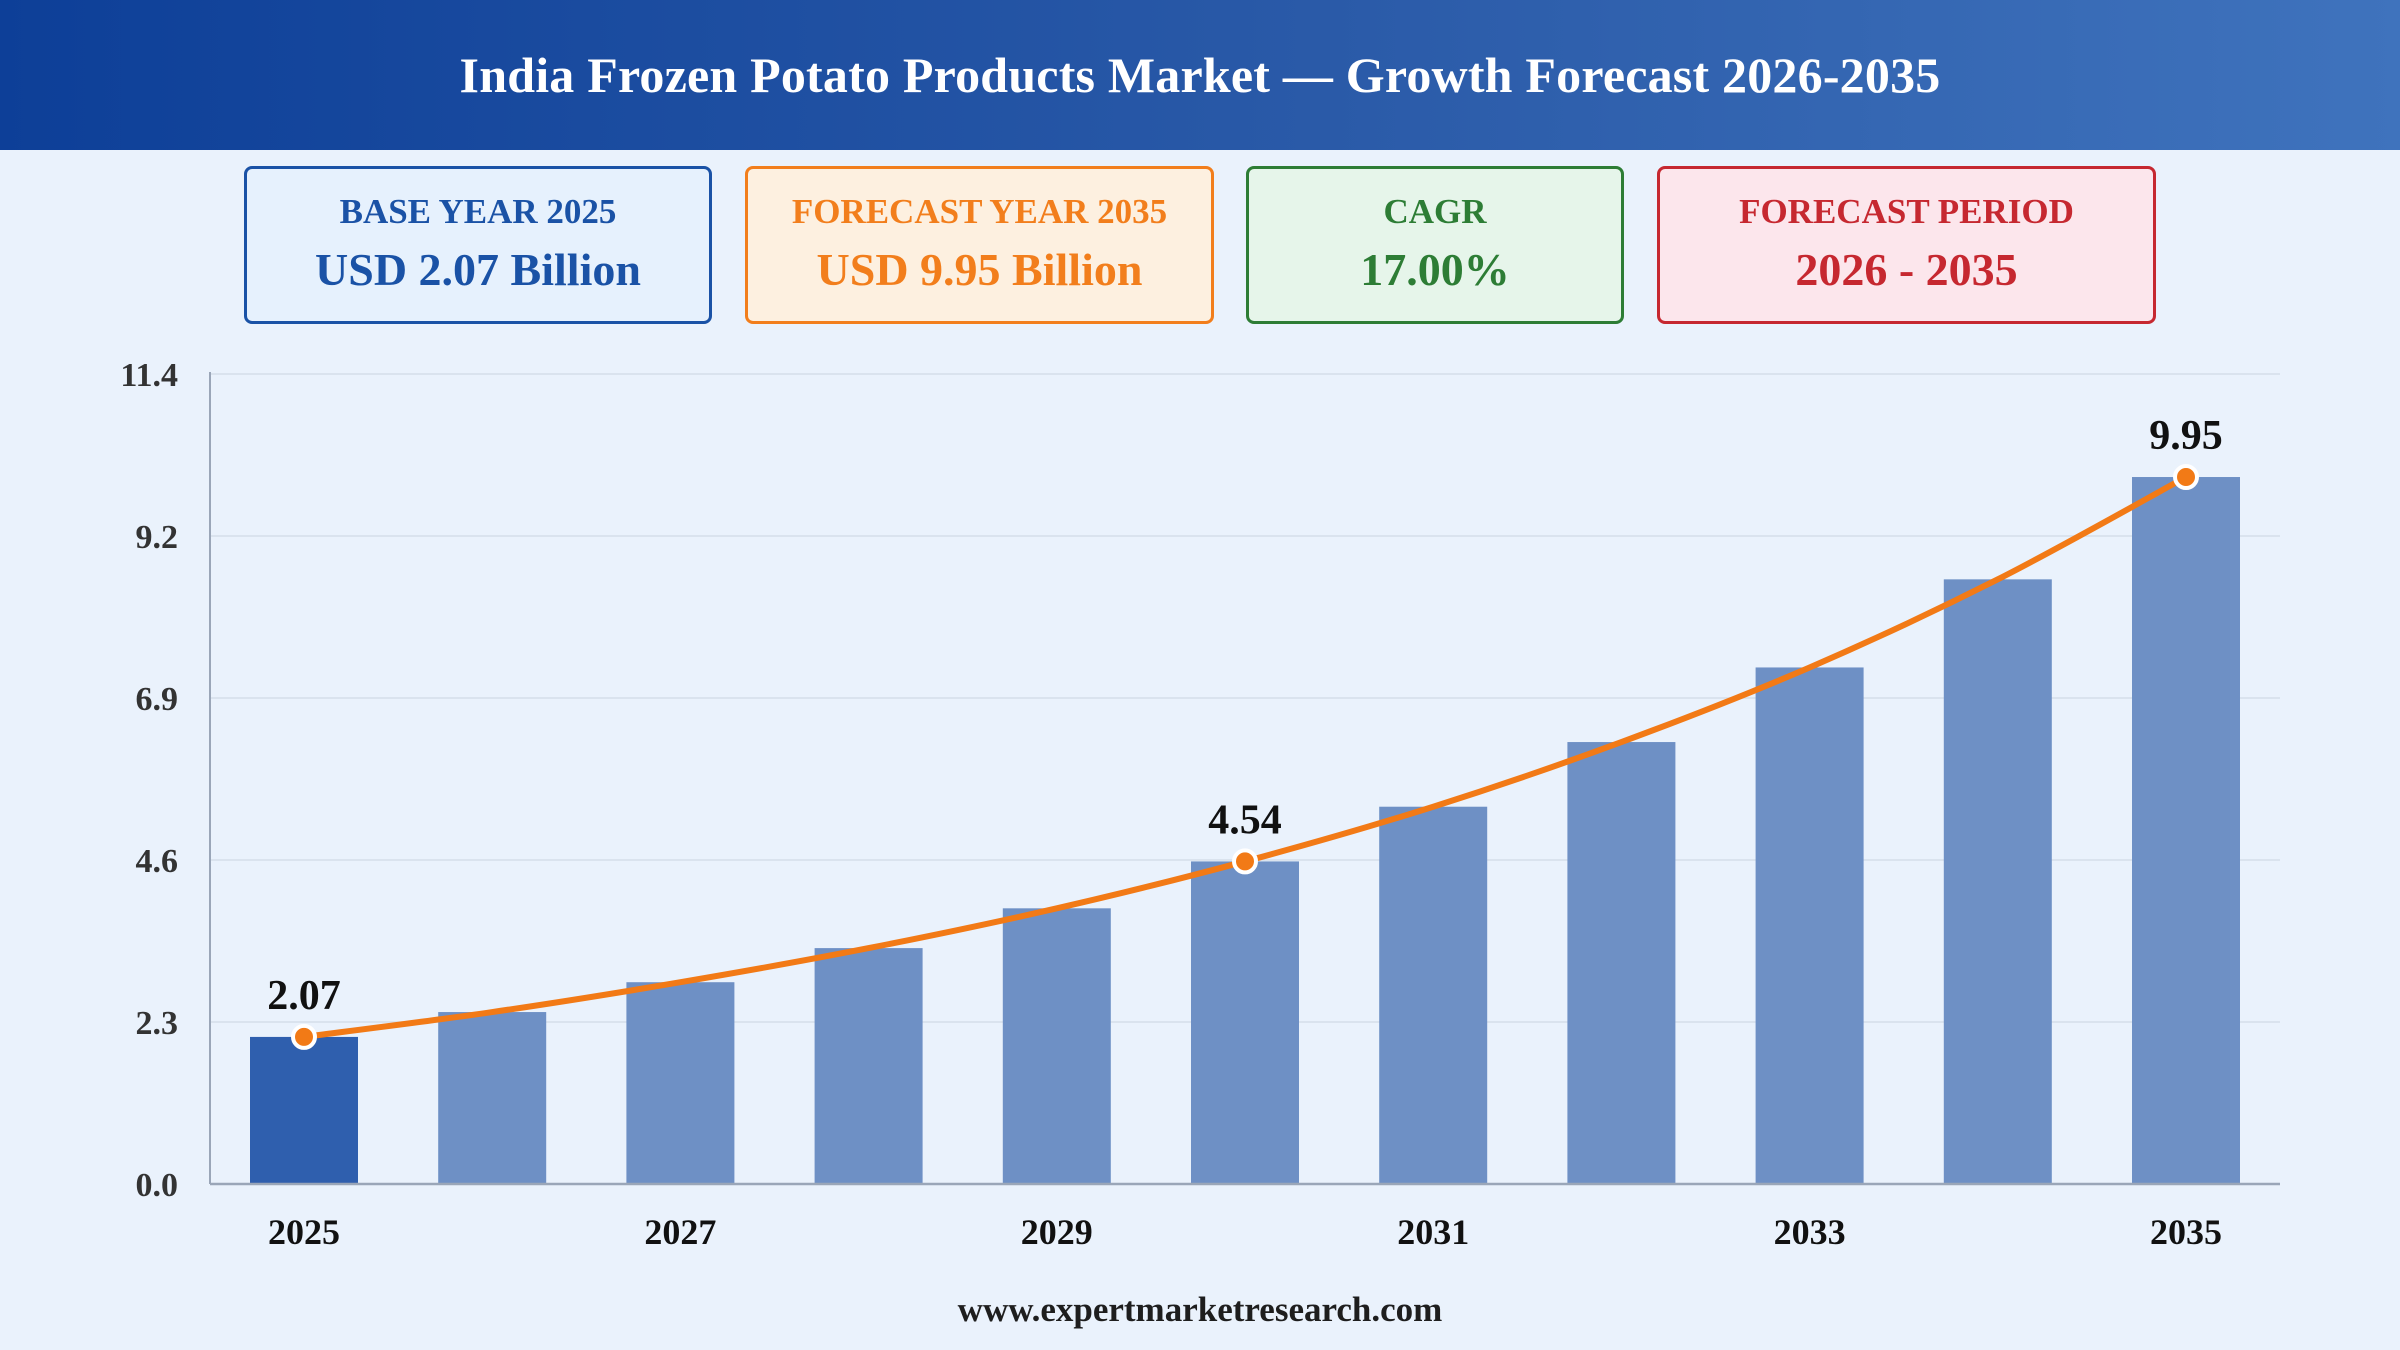 The width and height of the screenshot is (2400, 1350). What do you see at coordinates (1906, 212) in the screenshot?
I see `forecast-period-label: FORECAST PERIOD` at bounding box center [1906, 212].